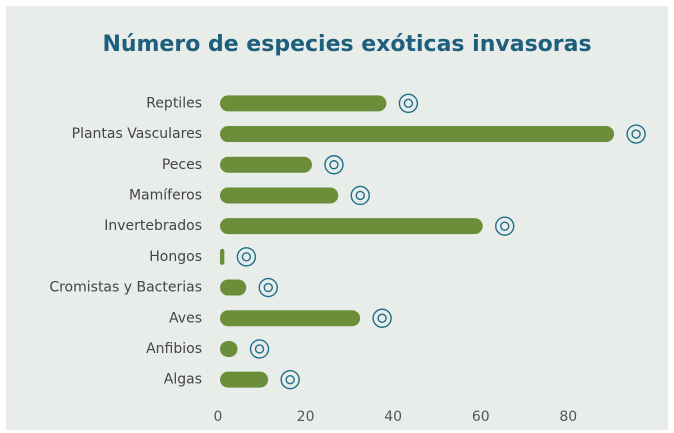 The width and height of the screenshot is (674, 433). What do you see at coordinates (481, 417) in the screenshot?
I see `x-tick-label: 60` at bounding box center [481, 417].